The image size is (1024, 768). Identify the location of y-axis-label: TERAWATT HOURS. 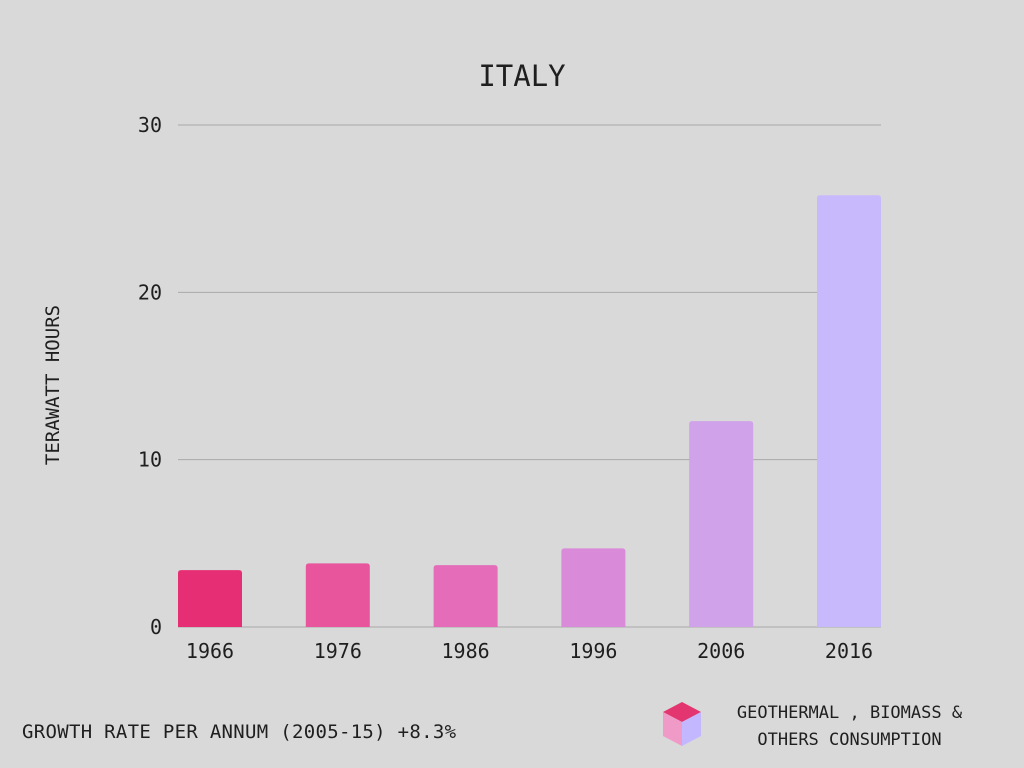
(53, 385).